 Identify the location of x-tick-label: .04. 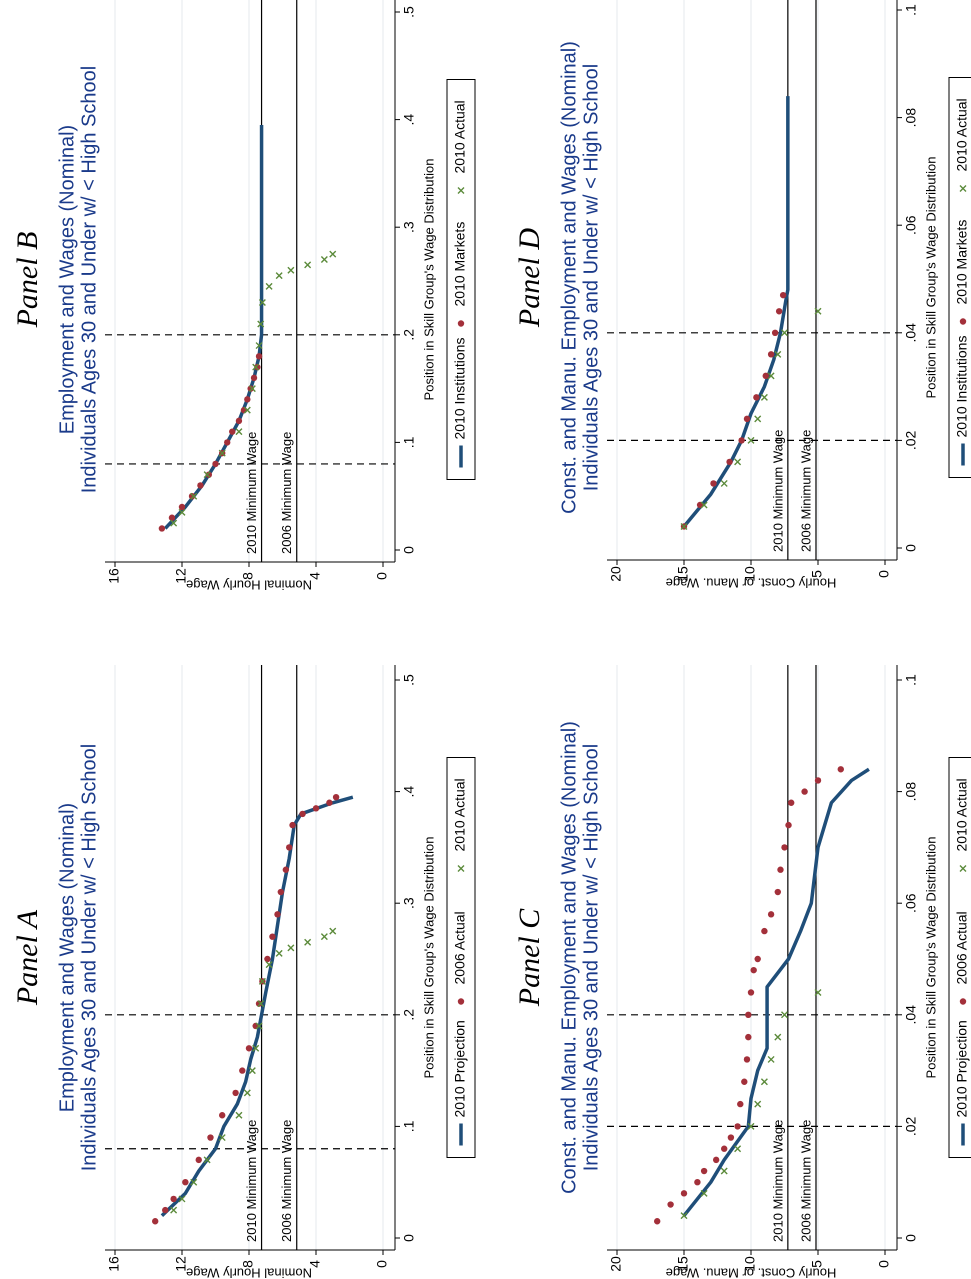
(911, 333).